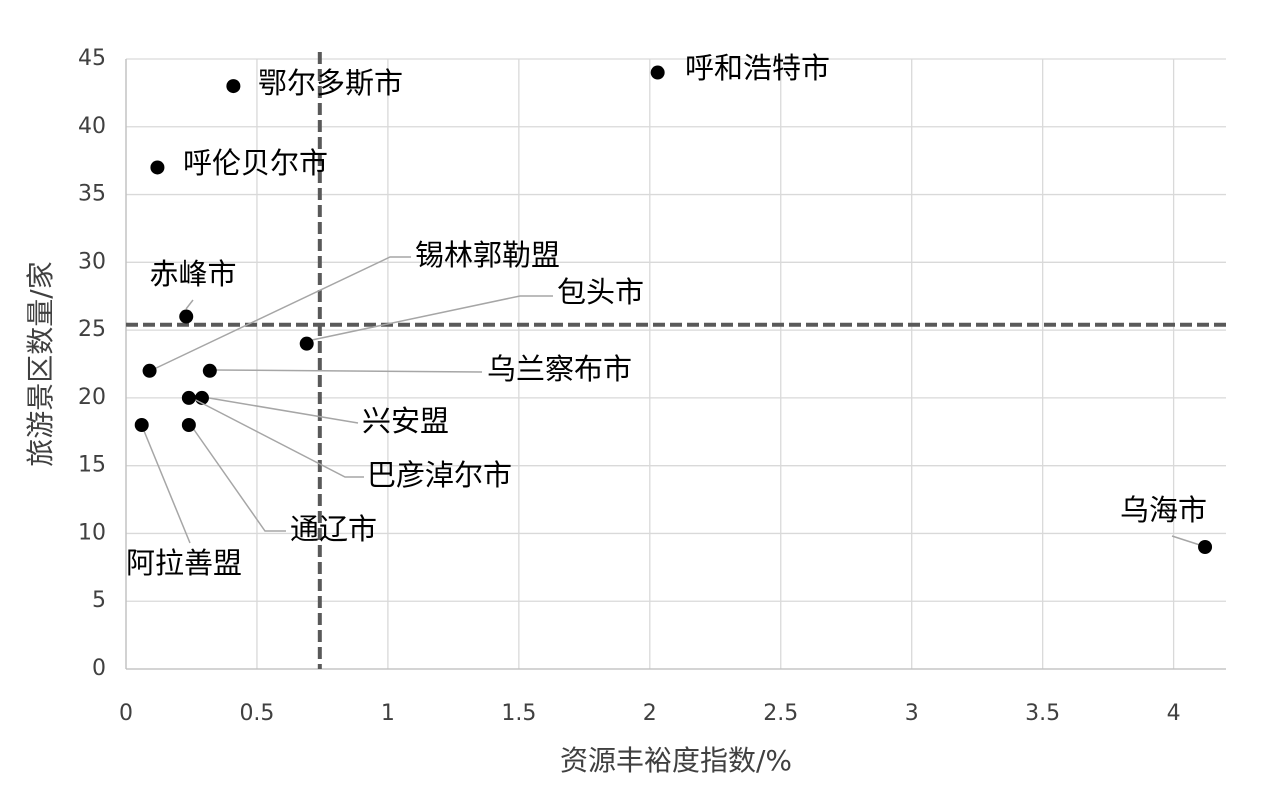  I want to click on y-tick-label: 10, so click(92, 532).